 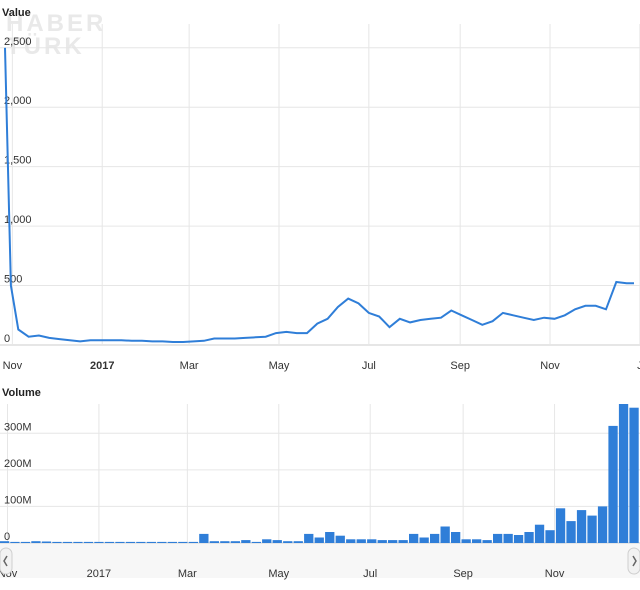 What do you see at coordinates (463, 574) in the screenshot?
I see `volume-x-tick-label: Sep` at bounding box center [463, 574].